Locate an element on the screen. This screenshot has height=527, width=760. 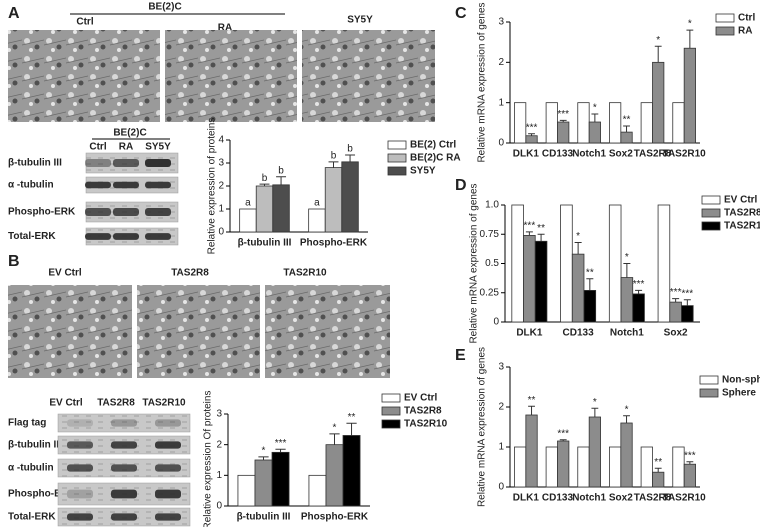
y-tick-label: 0.5 is located at coordinates (492, 263).